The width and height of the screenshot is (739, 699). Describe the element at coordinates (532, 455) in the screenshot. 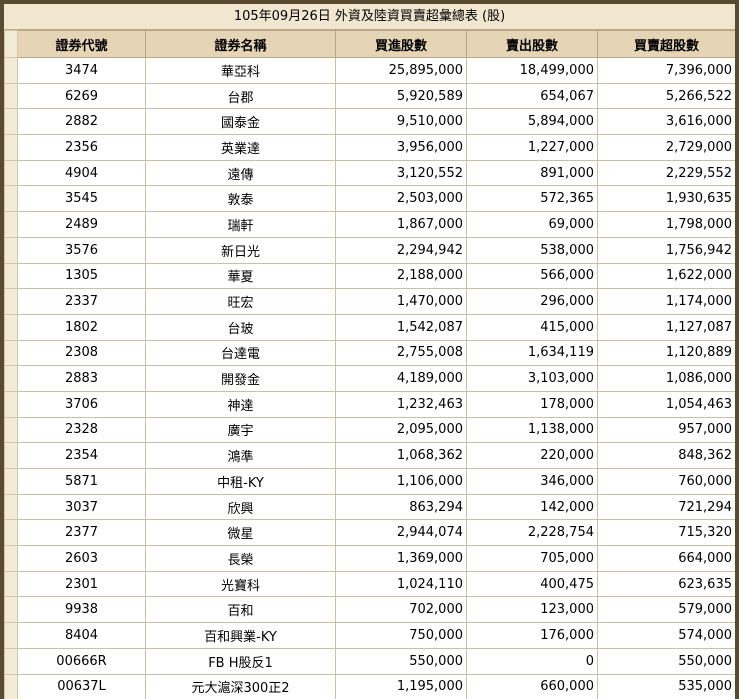

I see `cell-sell: 220,000` at that location.